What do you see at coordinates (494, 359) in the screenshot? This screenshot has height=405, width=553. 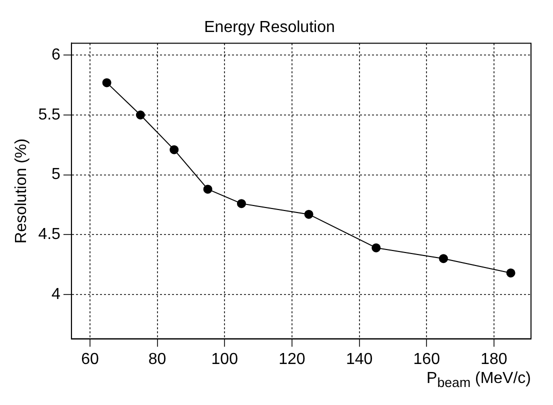 I see `x-tick-label: 180` at bounding box center [494, 359].